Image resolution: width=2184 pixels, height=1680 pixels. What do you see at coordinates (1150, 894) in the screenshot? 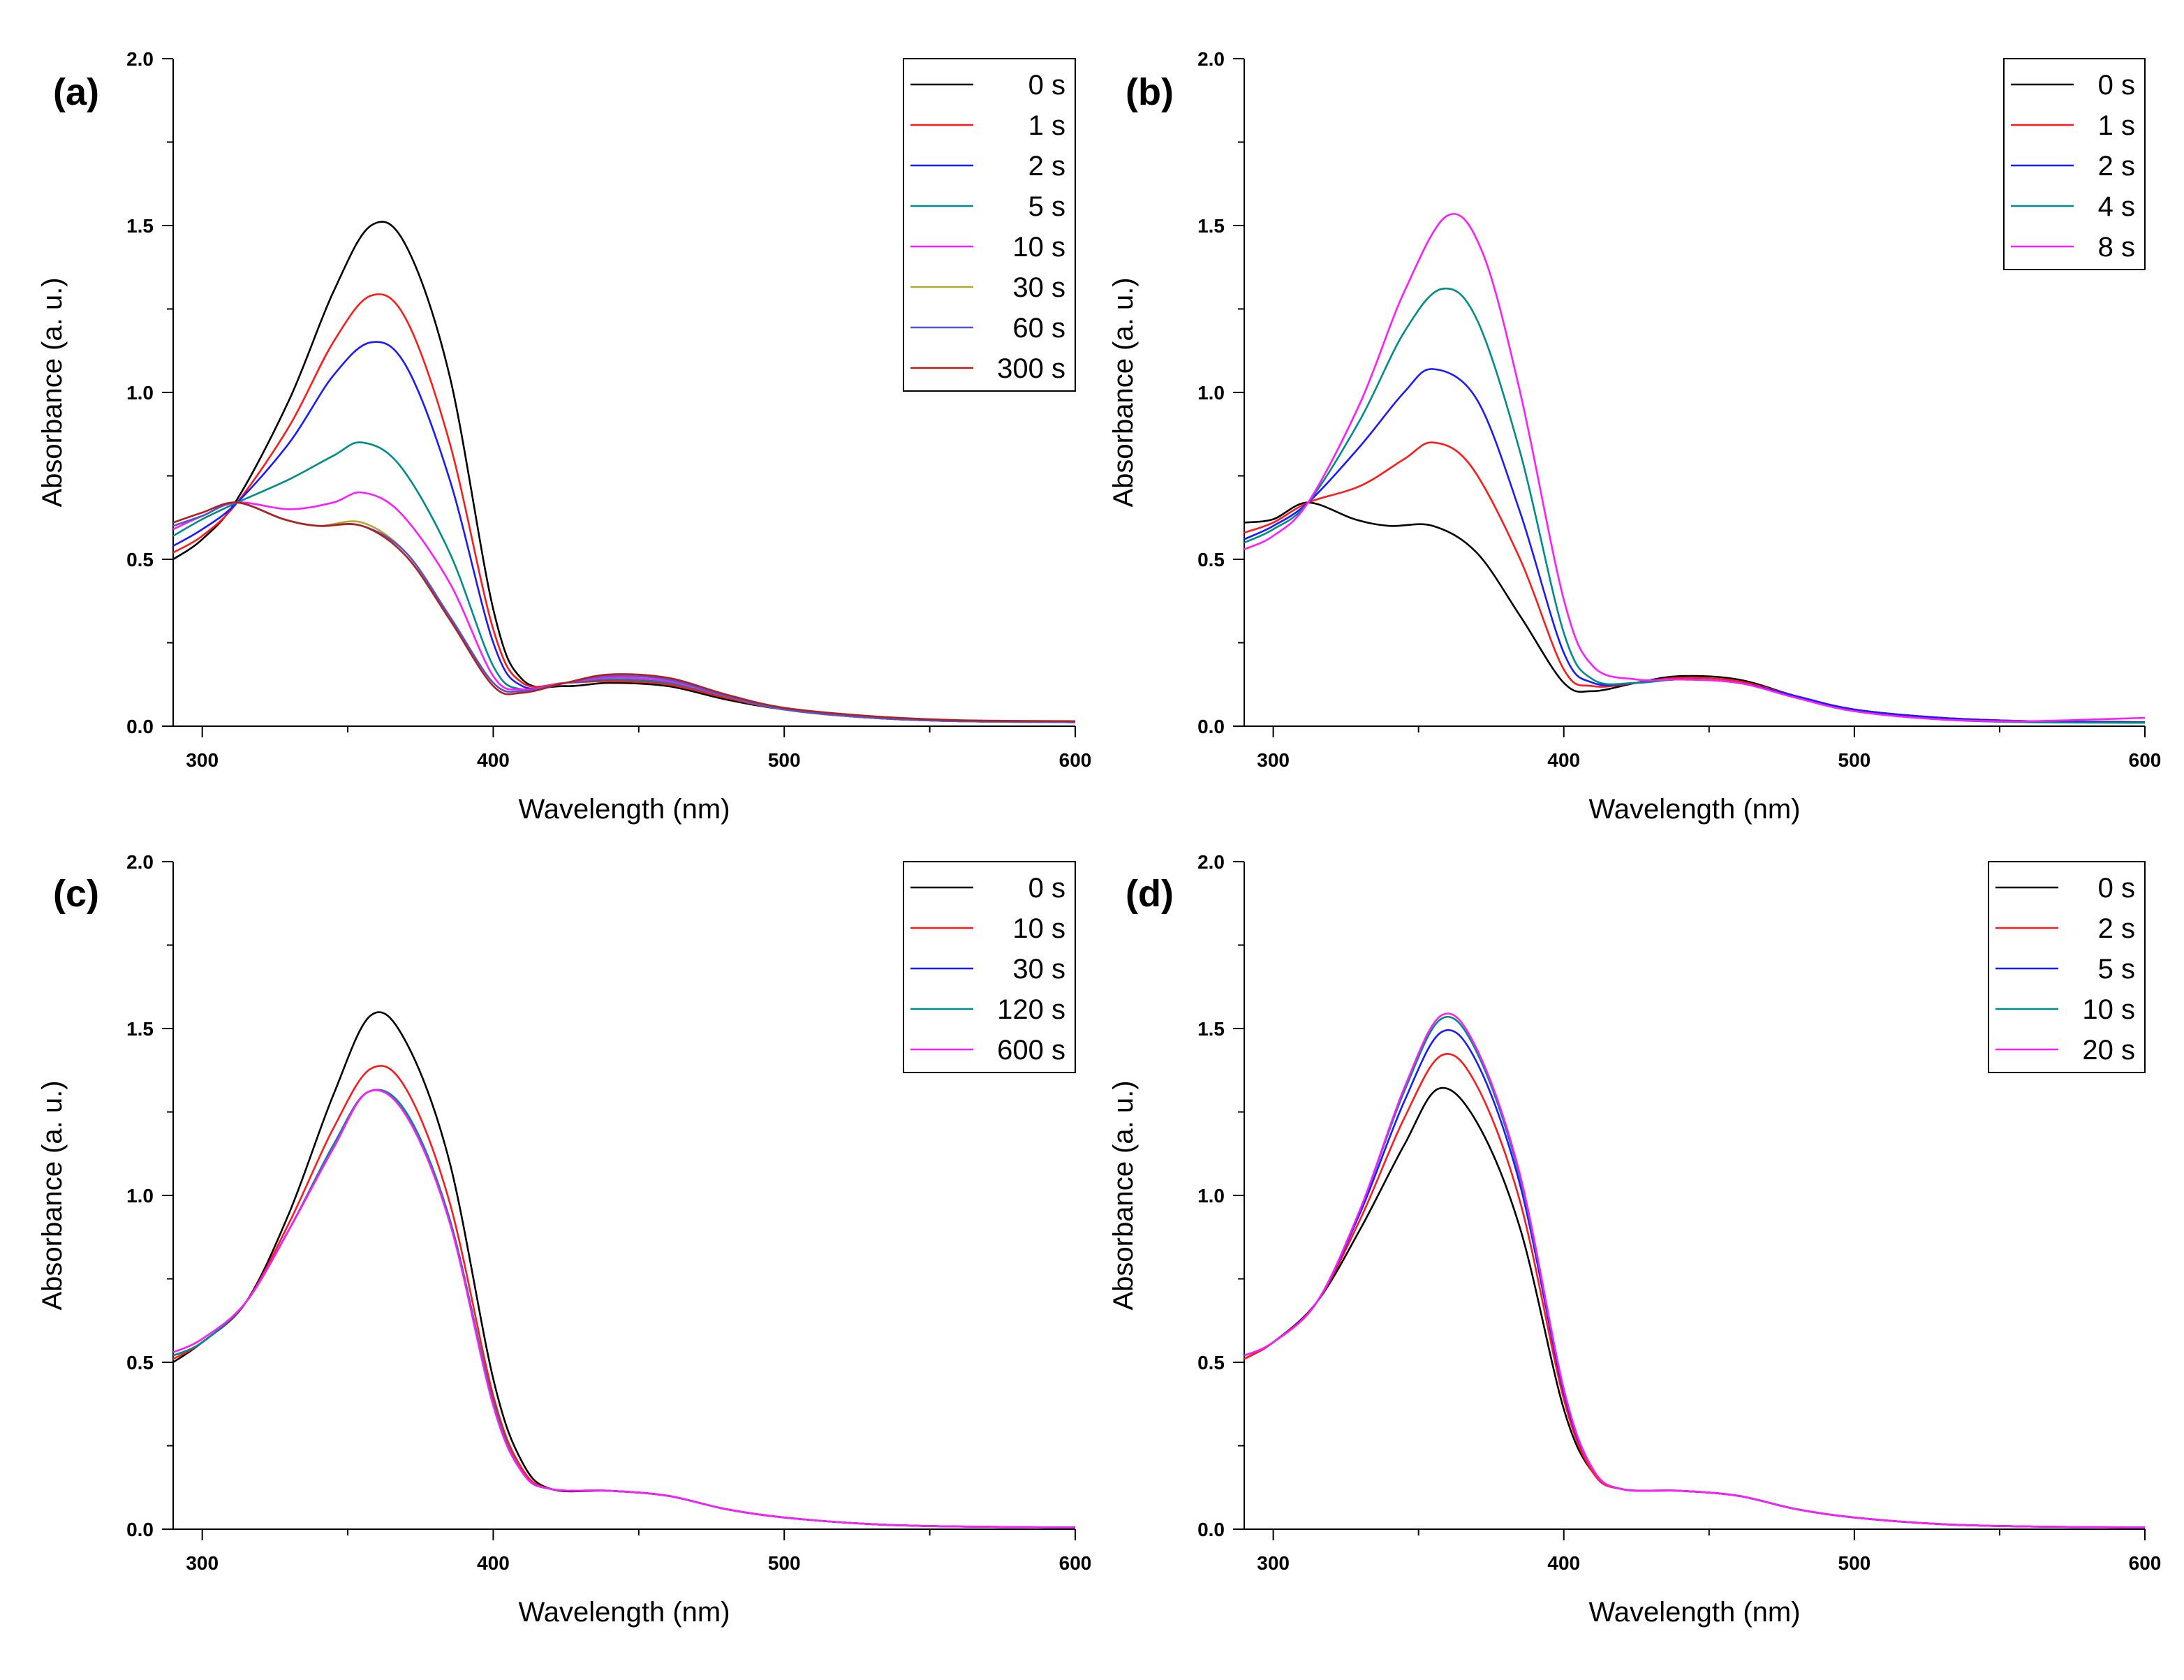
I see `panel-label: (d)` at bounding box center [1150, 894].